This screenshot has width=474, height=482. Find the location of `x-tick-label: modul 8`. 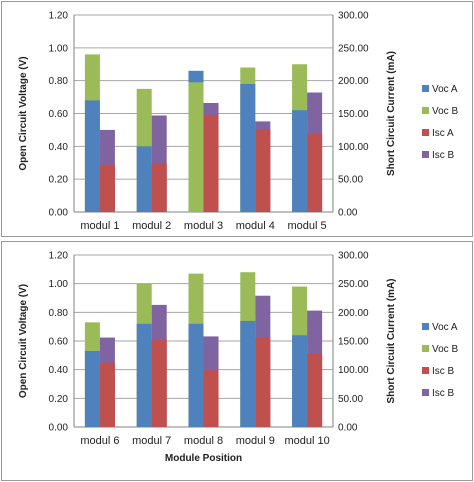

x-tick-label: modul 8 is located at coordinates (203, 441).